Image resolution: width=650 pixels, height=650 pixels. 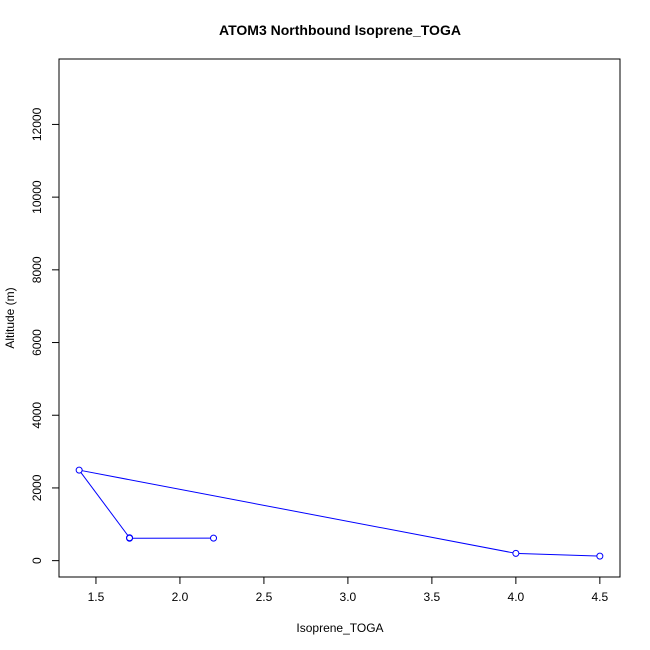 What do you see at coordinates (339, 628) in the screenshot?
I see `x-axis-label: Isoprene_TOGA` at bounding box center [339, 628].